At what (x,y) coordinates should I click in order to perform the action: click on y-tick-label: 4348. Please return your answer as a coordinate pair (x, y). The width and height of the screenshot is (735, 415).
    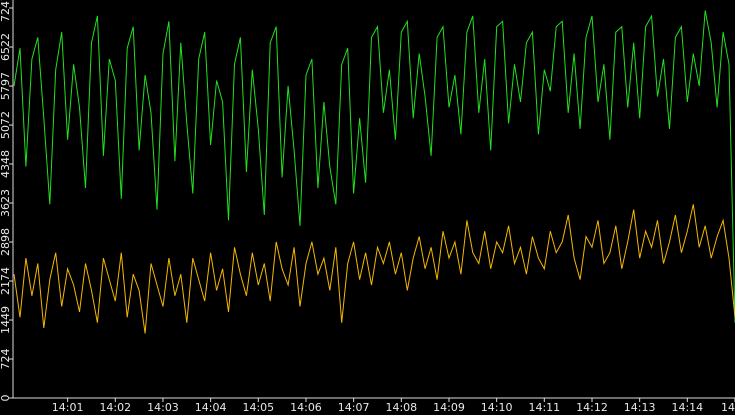
    Looking at the image, I should click on (6, 164).